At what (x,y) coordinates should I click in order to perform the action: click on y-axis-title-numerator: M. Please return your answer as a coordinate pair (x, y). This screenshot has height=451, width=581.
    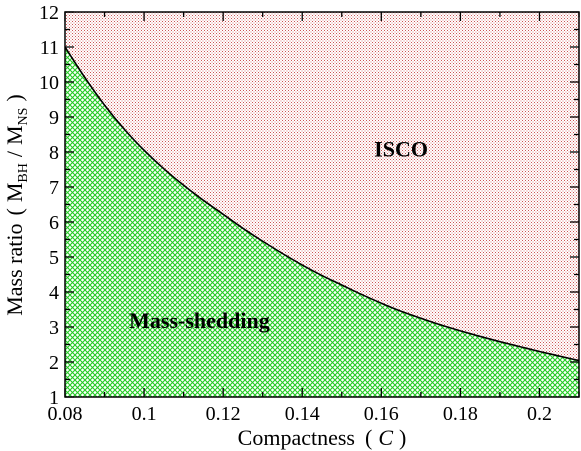
    Looking at the image, I should click on (14, 193).